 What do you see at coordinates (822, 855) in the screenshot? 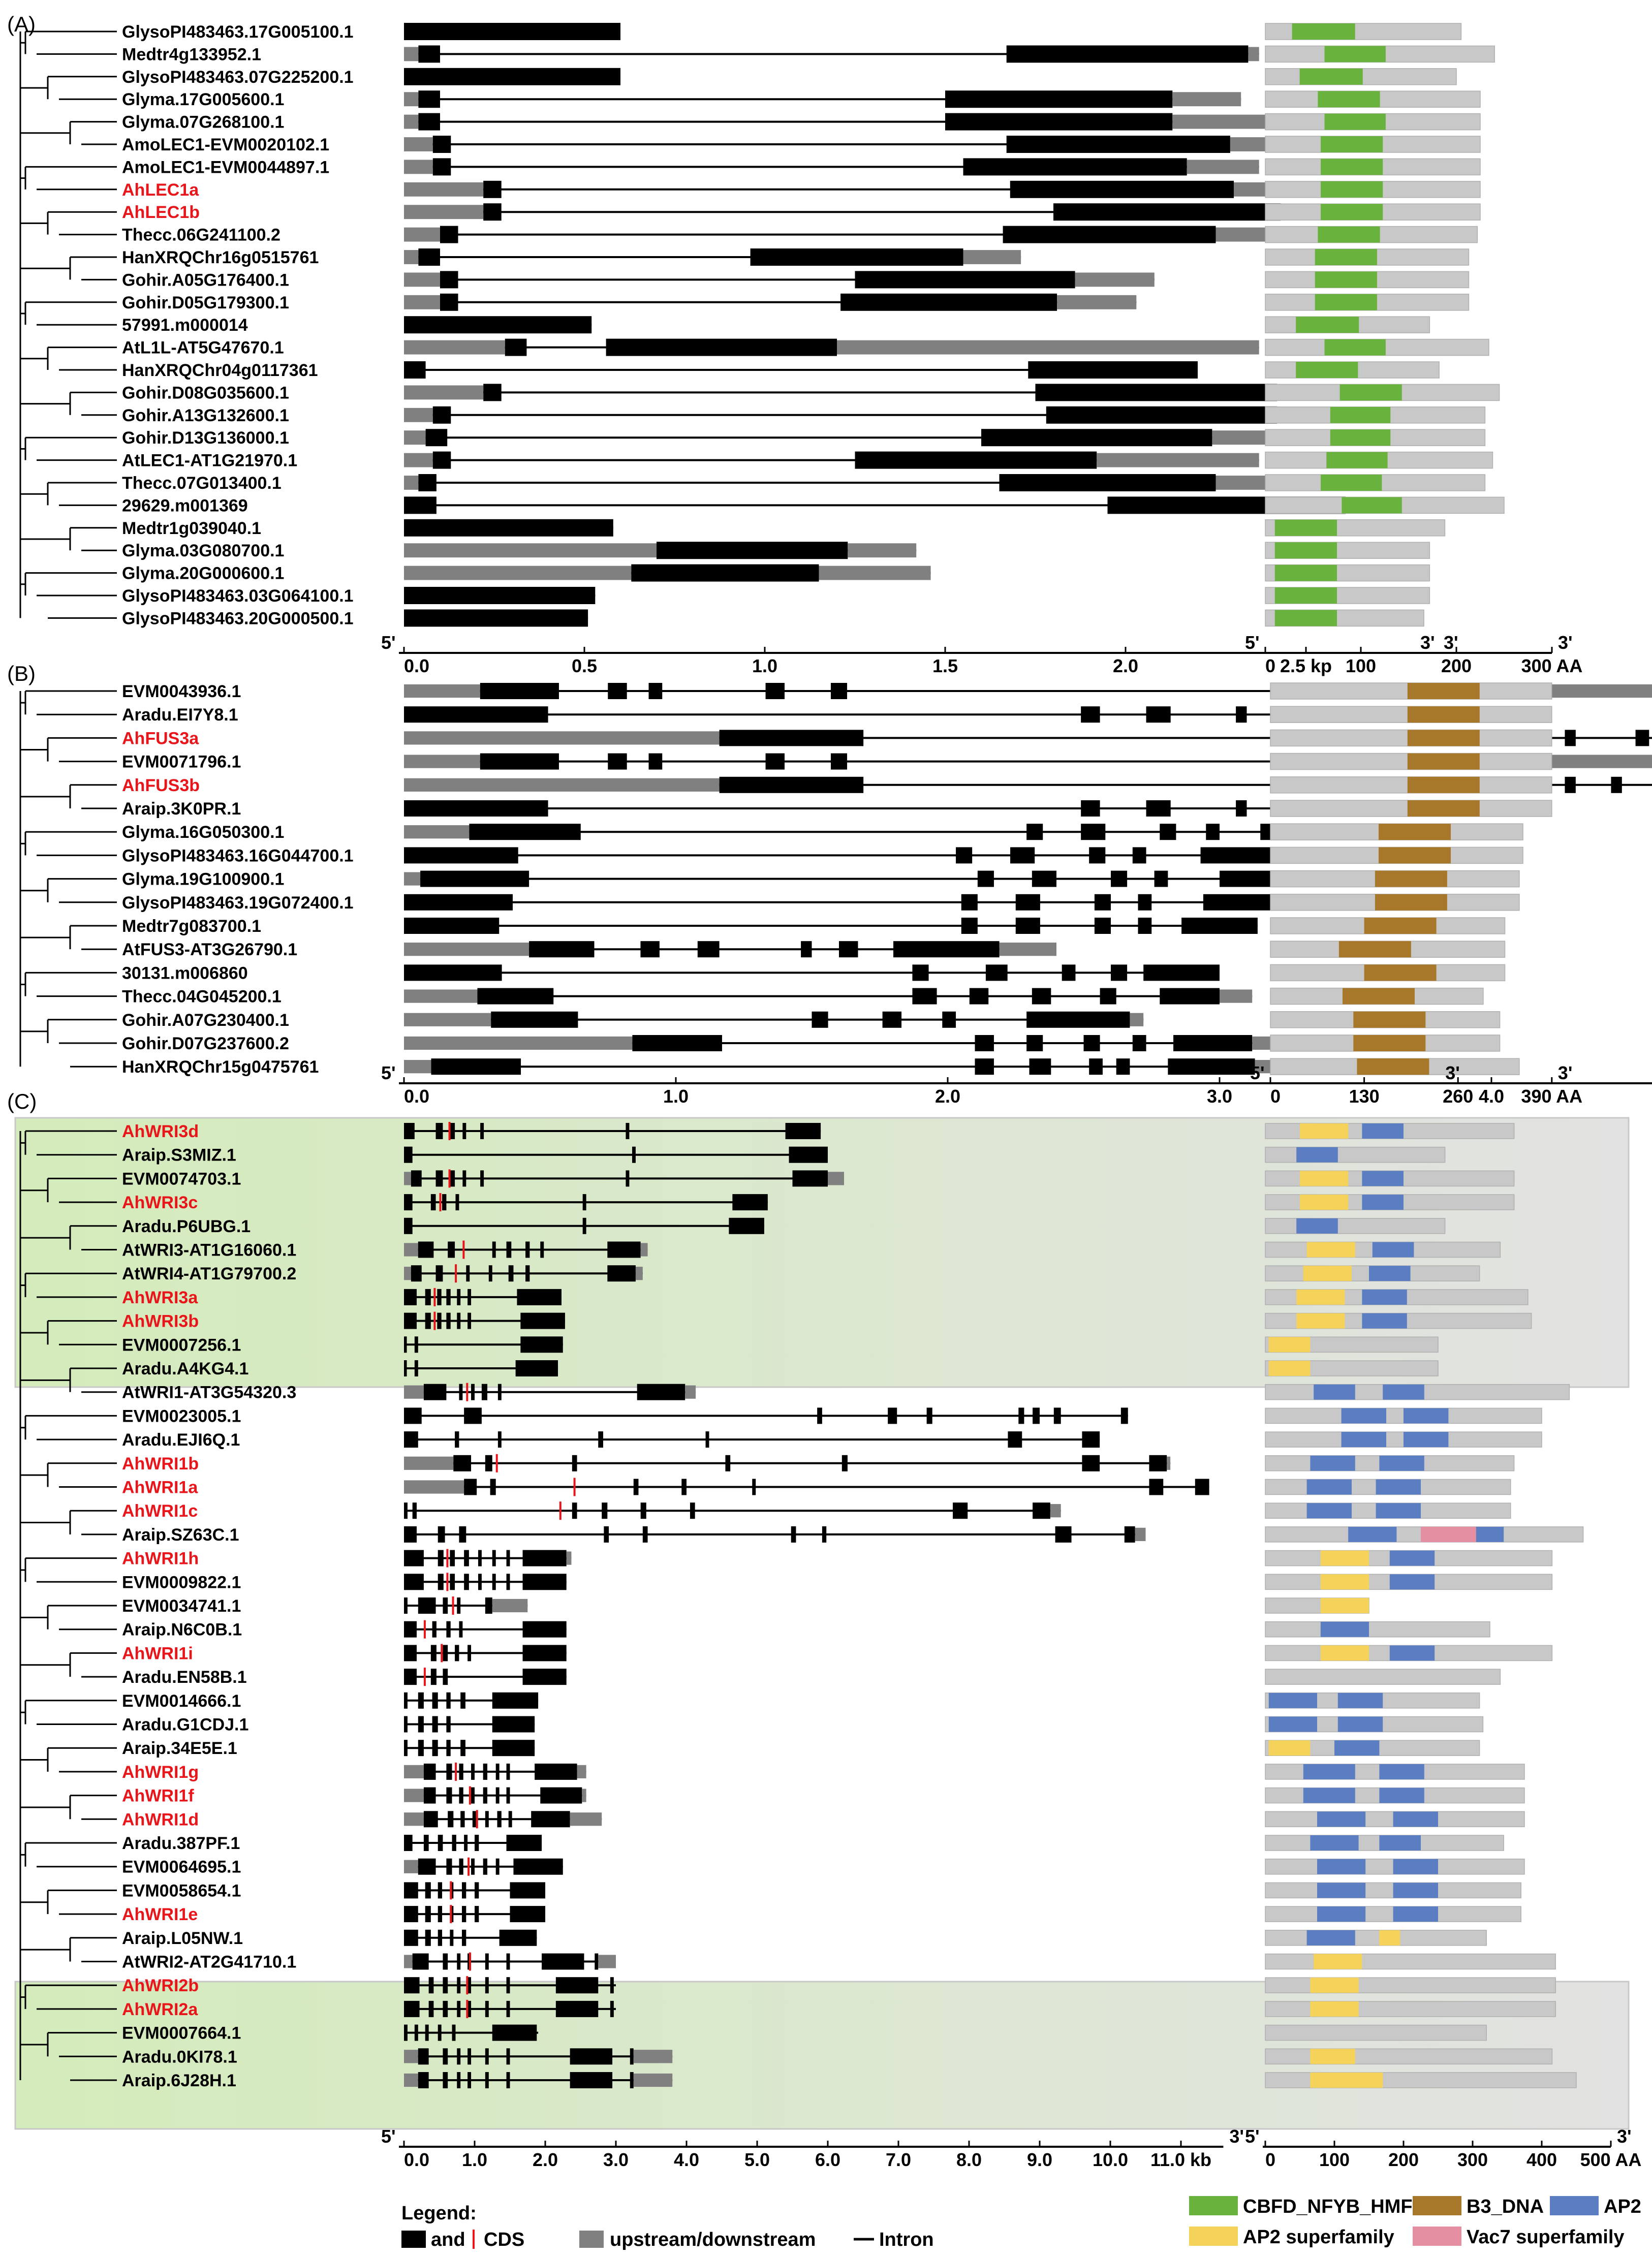
I see `gene-row: GlysoPI483463.16G044700.1` at bounding box center [822, 855].